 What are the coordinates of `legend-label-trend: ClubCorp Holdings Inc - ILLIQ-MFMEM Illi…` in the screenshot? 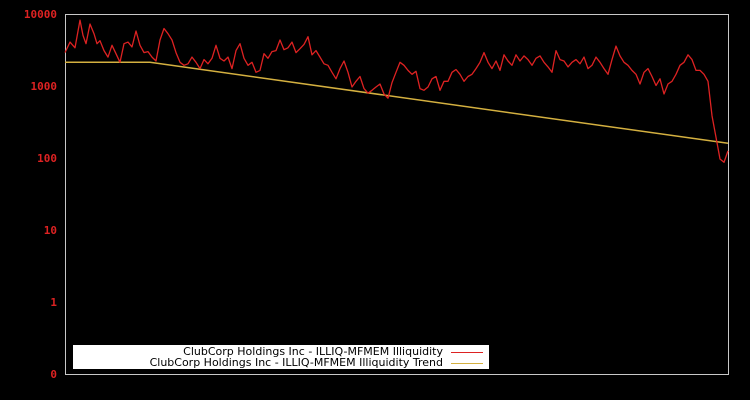 It's located at (296, 362).